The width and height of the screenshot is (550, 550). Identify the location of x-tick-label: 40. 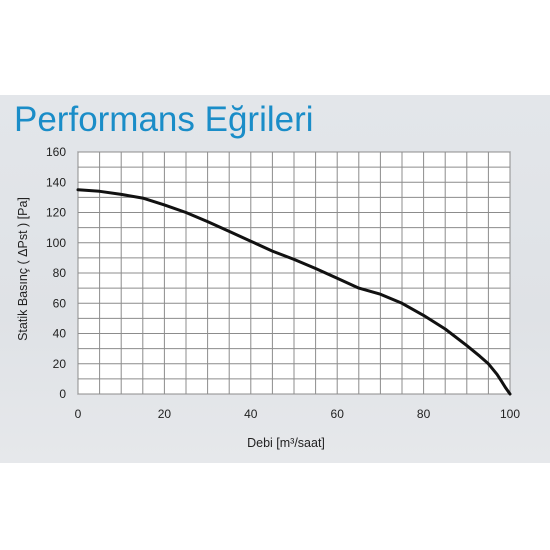
(251, 414).